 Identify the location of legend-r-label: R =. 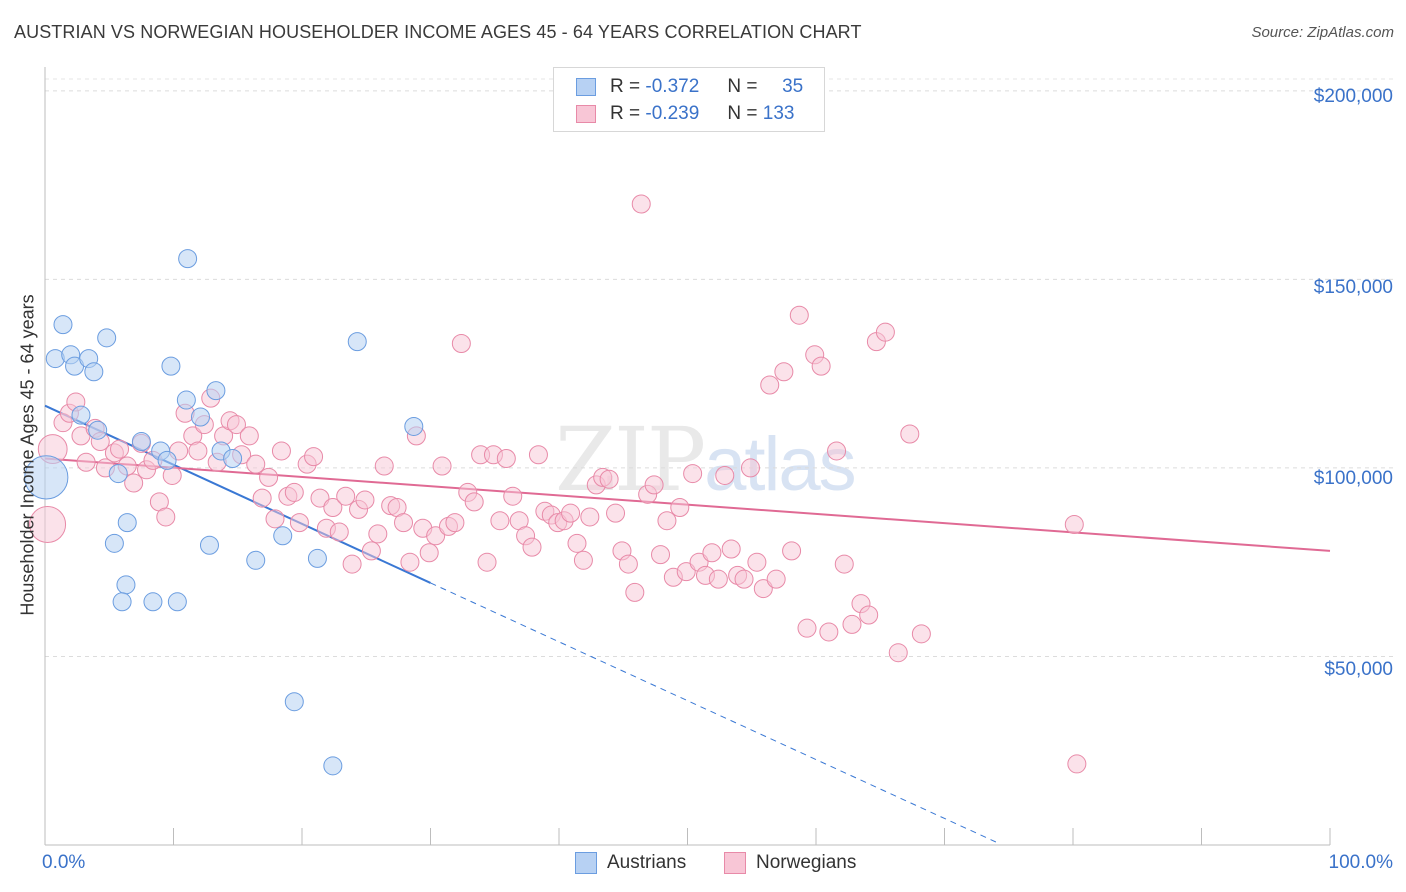
(625, 86).